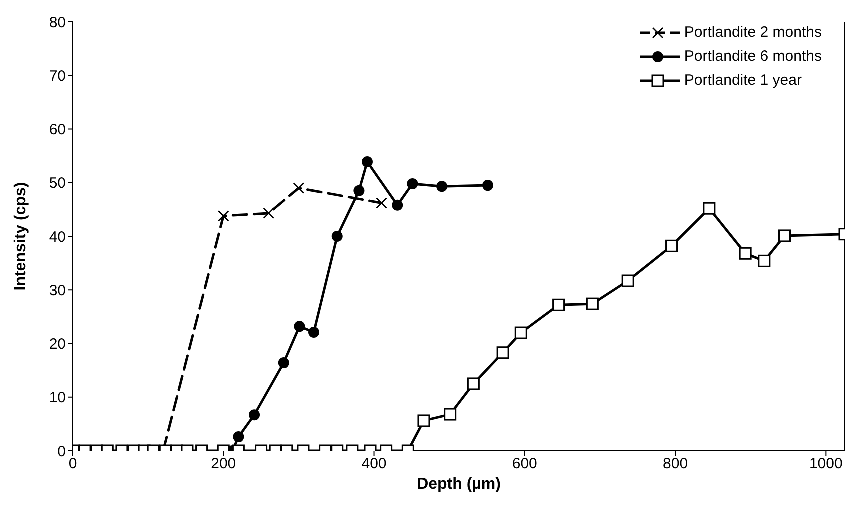  I want to click on y-tick-label: 20, so click(57, 345).